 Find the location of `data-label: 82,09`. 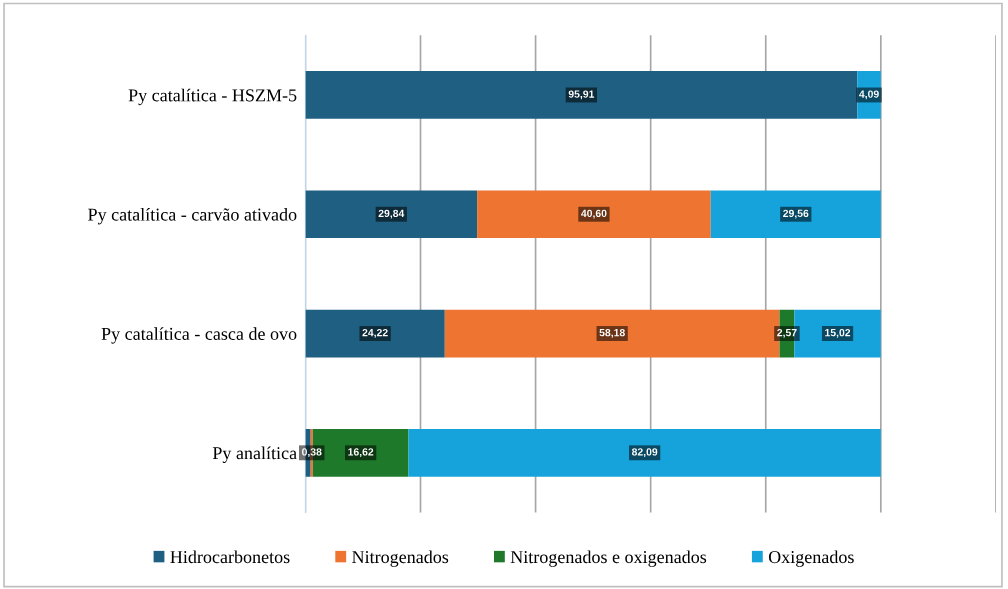

data-label: 82,09 is located at coordinates (644, 453).